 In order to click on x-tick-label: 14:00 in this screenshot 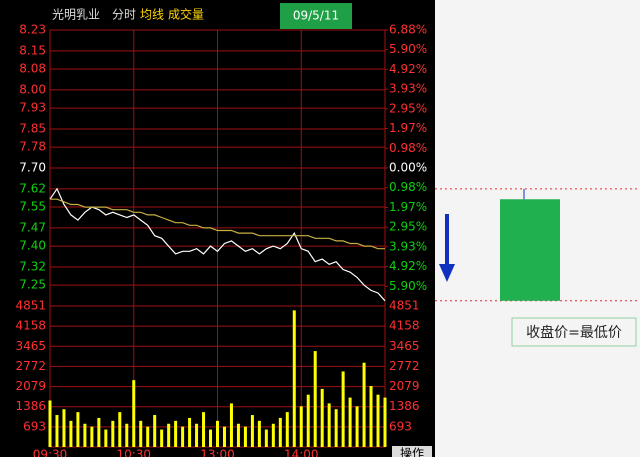, I will do `click(301, 452)`.